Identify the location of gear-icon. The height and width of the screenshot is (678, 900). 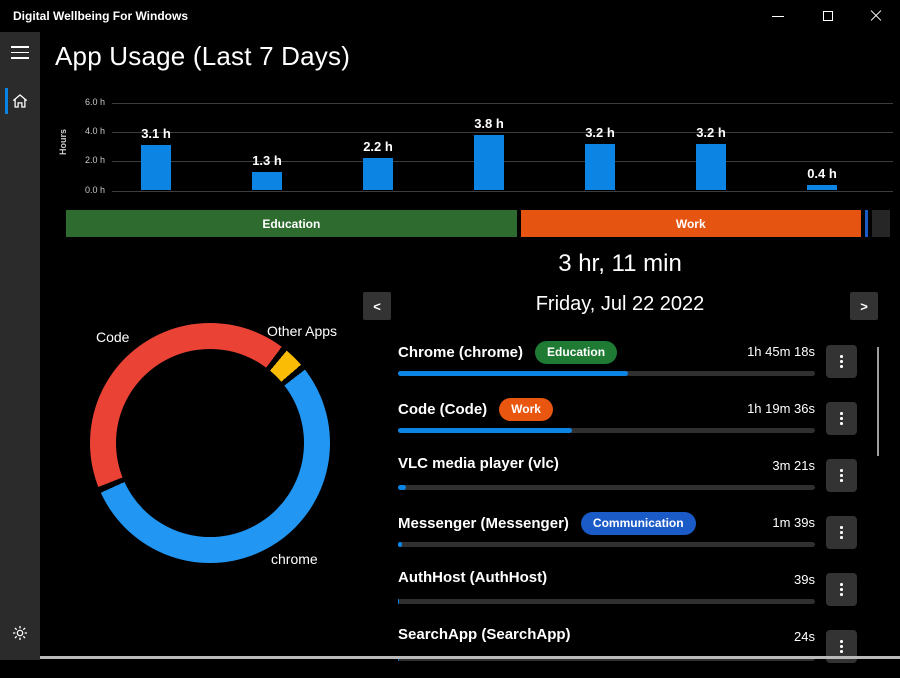
(20, 633).